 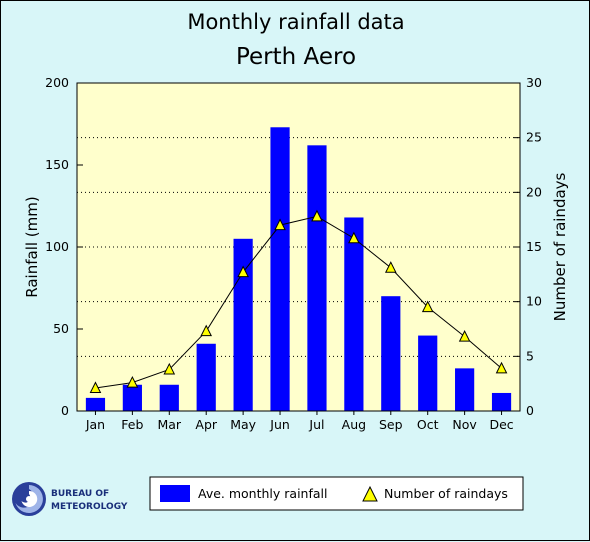 I want to click on y-axis-label-right: Number of raindays, so click(x=560, y=246).